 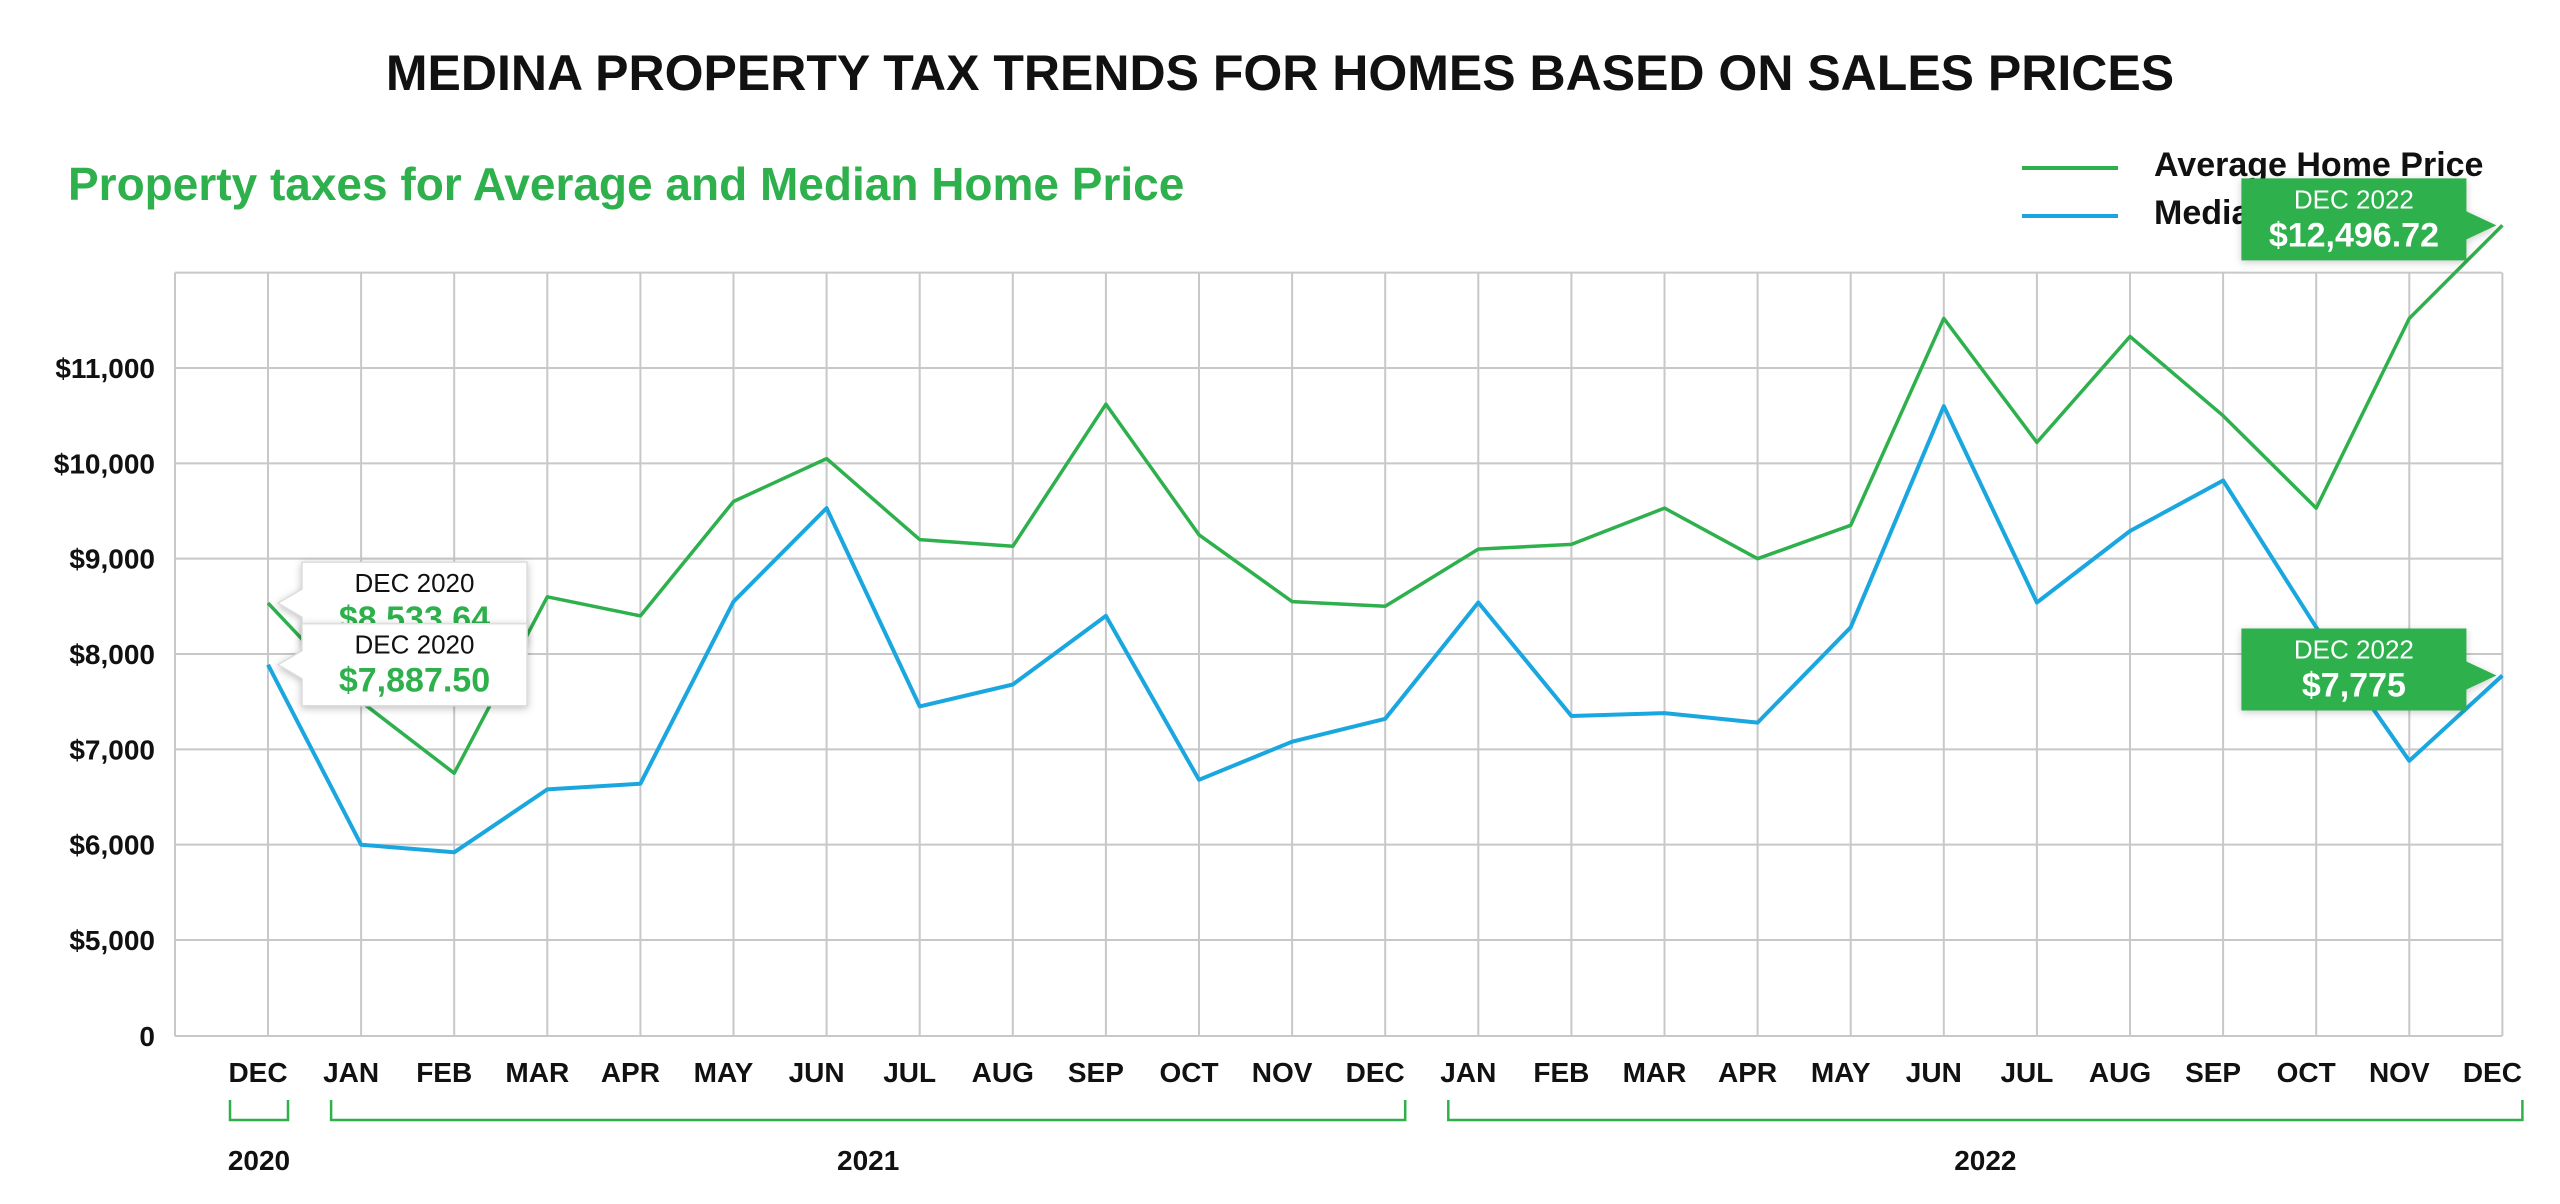 I want to click on y-tick-label: $8,000, so click(x=112, y=654).